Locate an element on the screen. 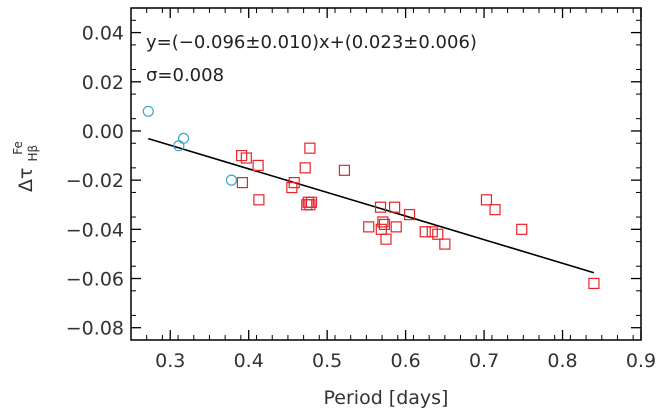 The height and width of the screenshot is (412, 663). x-tick-label: 0.4 is located at coordinates (249, 361).